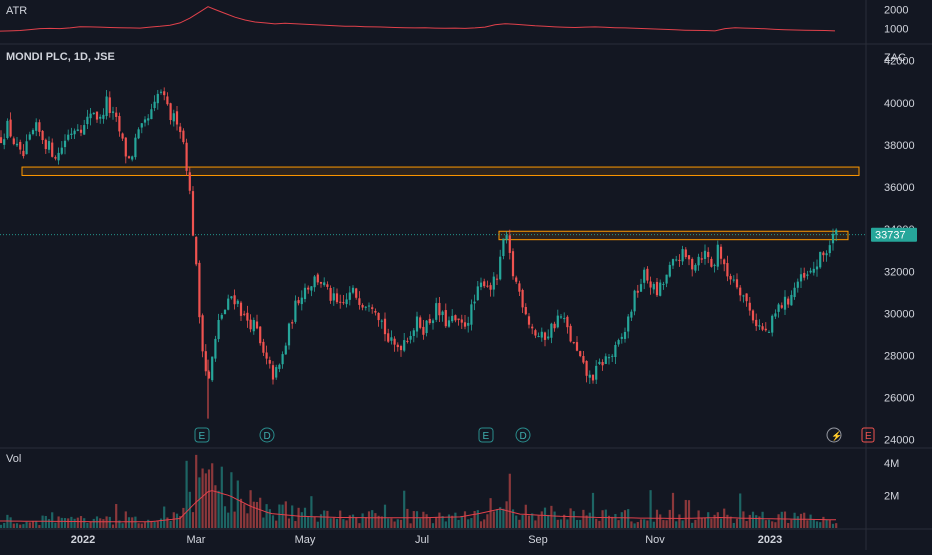 The width and height of the screenshot is (932, 555). Describe the element at coordinates (896, 11) in the screenshot. I see `atr-tick-label: 2000` at that location.